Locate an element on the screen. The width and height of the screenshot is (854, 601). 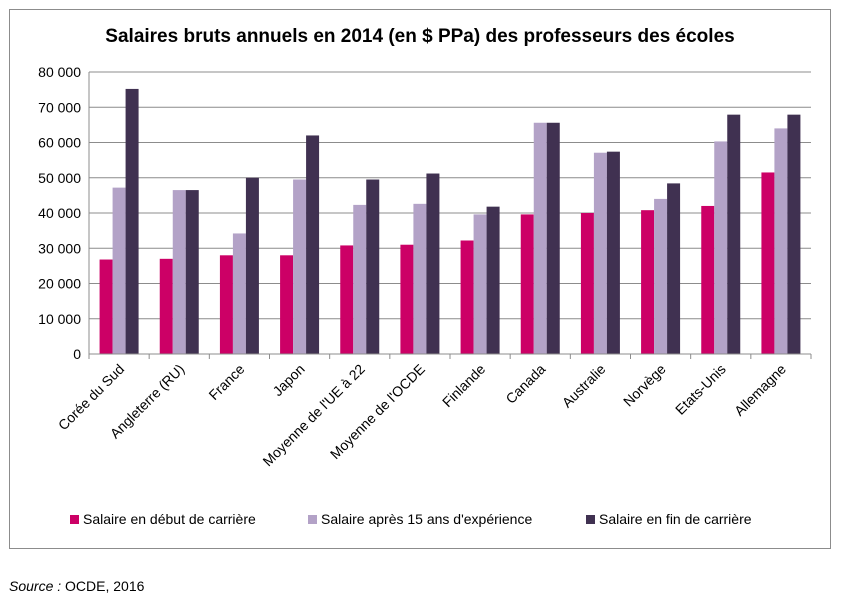
source-label: Source : is located at coordinates (35, 586).